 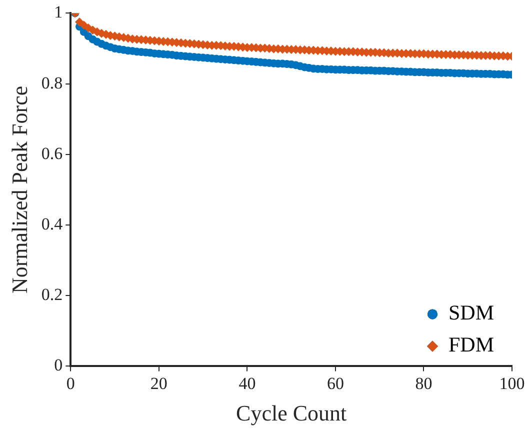 I want to click on x-tick-label: 0, so click(x=70, y=383).